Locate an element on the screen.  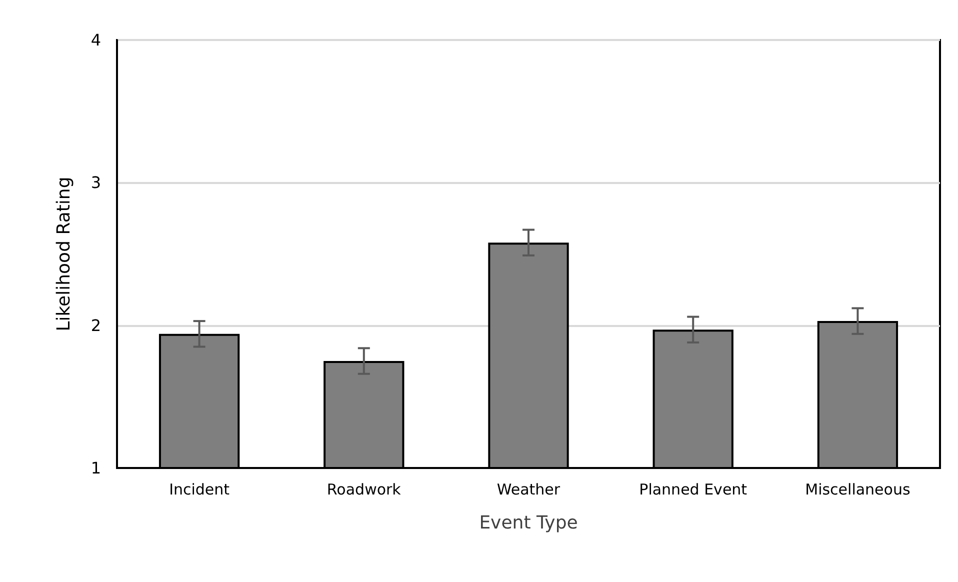
x-tick-label: Weather is located at coordinates (528, 489).